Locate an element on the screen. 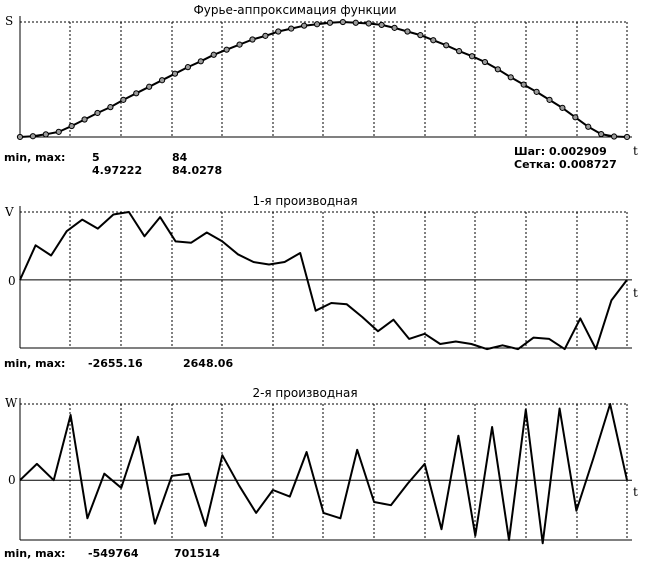  min-value: -2655.16 is located at coordinates (115, 363).